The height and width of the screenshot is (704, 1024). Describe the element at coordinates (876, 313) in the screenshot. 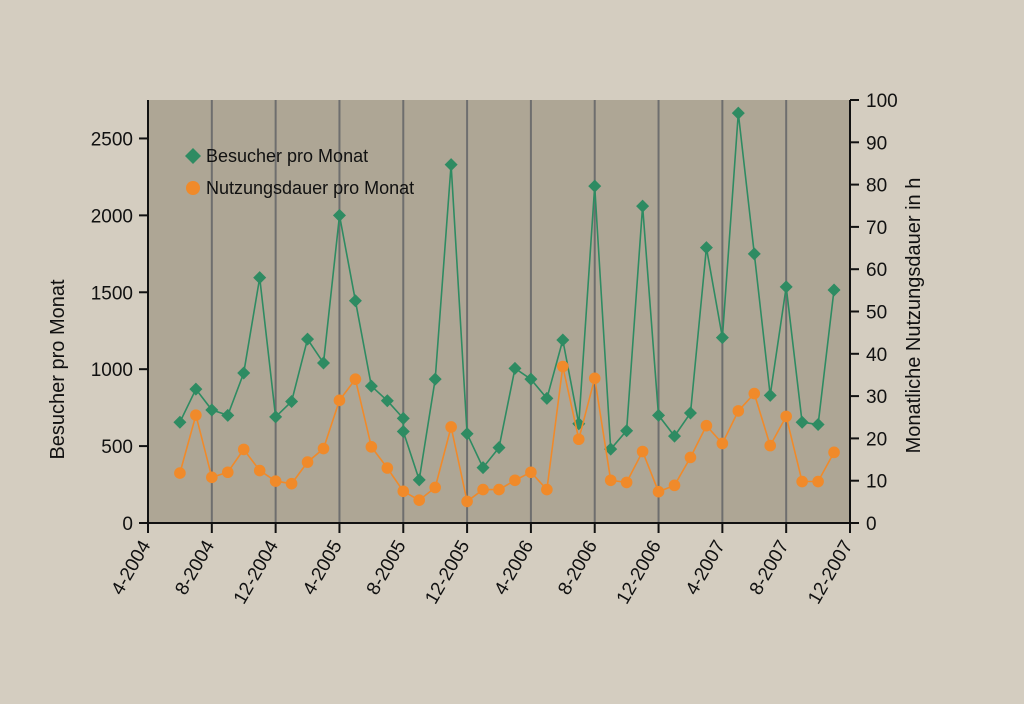

I see `y2-tick-label: 50` at that location.